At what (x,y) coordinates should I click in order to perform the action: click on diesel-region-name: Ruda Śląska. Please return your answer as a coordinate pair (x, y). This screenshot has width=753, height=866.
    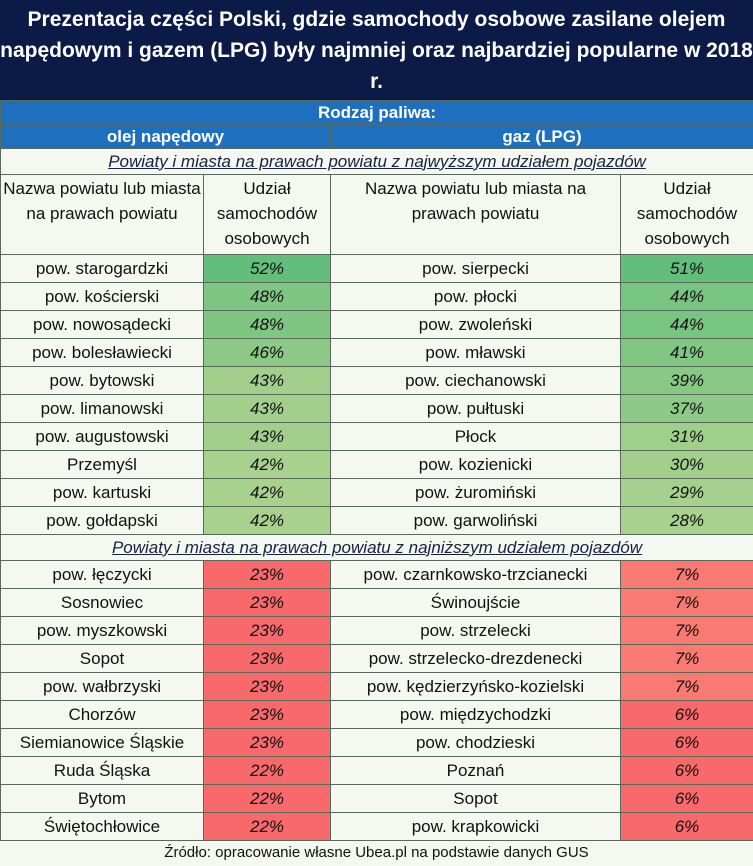
    Looking at the image, I should click on (102, 770).